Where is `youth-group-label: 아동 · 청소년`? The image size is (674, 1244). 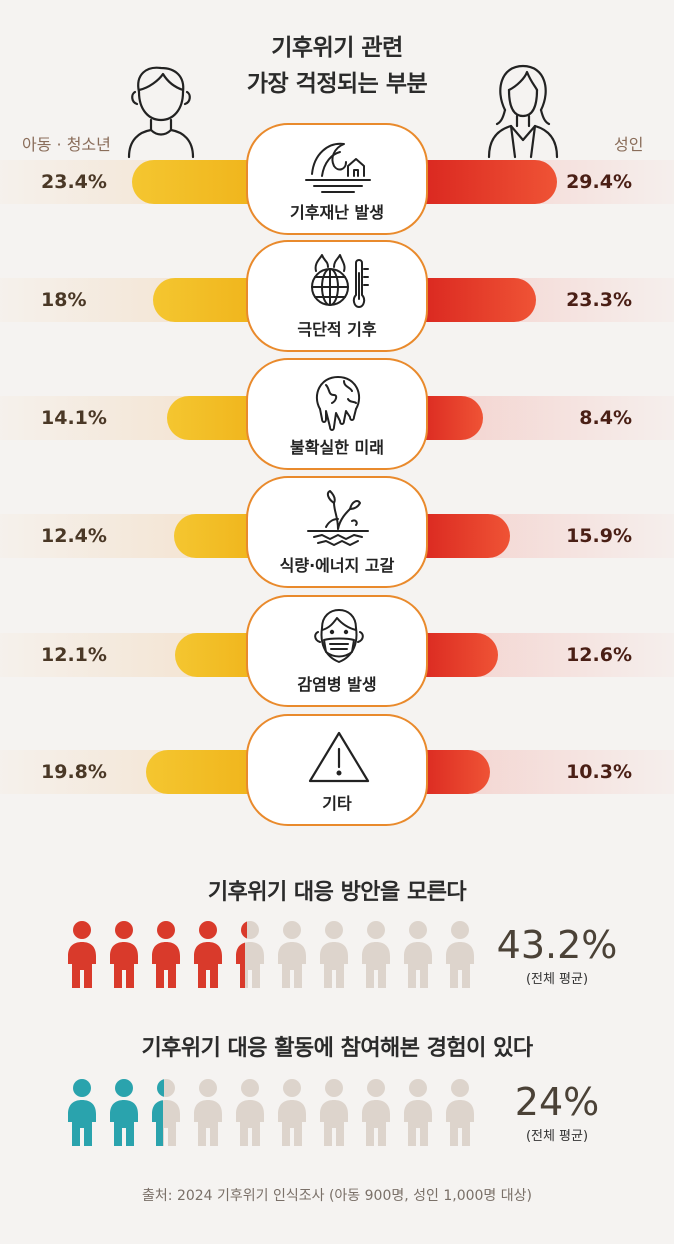
youth-group-label: 아동 · 청소년 is located at coordinates (66, 144).